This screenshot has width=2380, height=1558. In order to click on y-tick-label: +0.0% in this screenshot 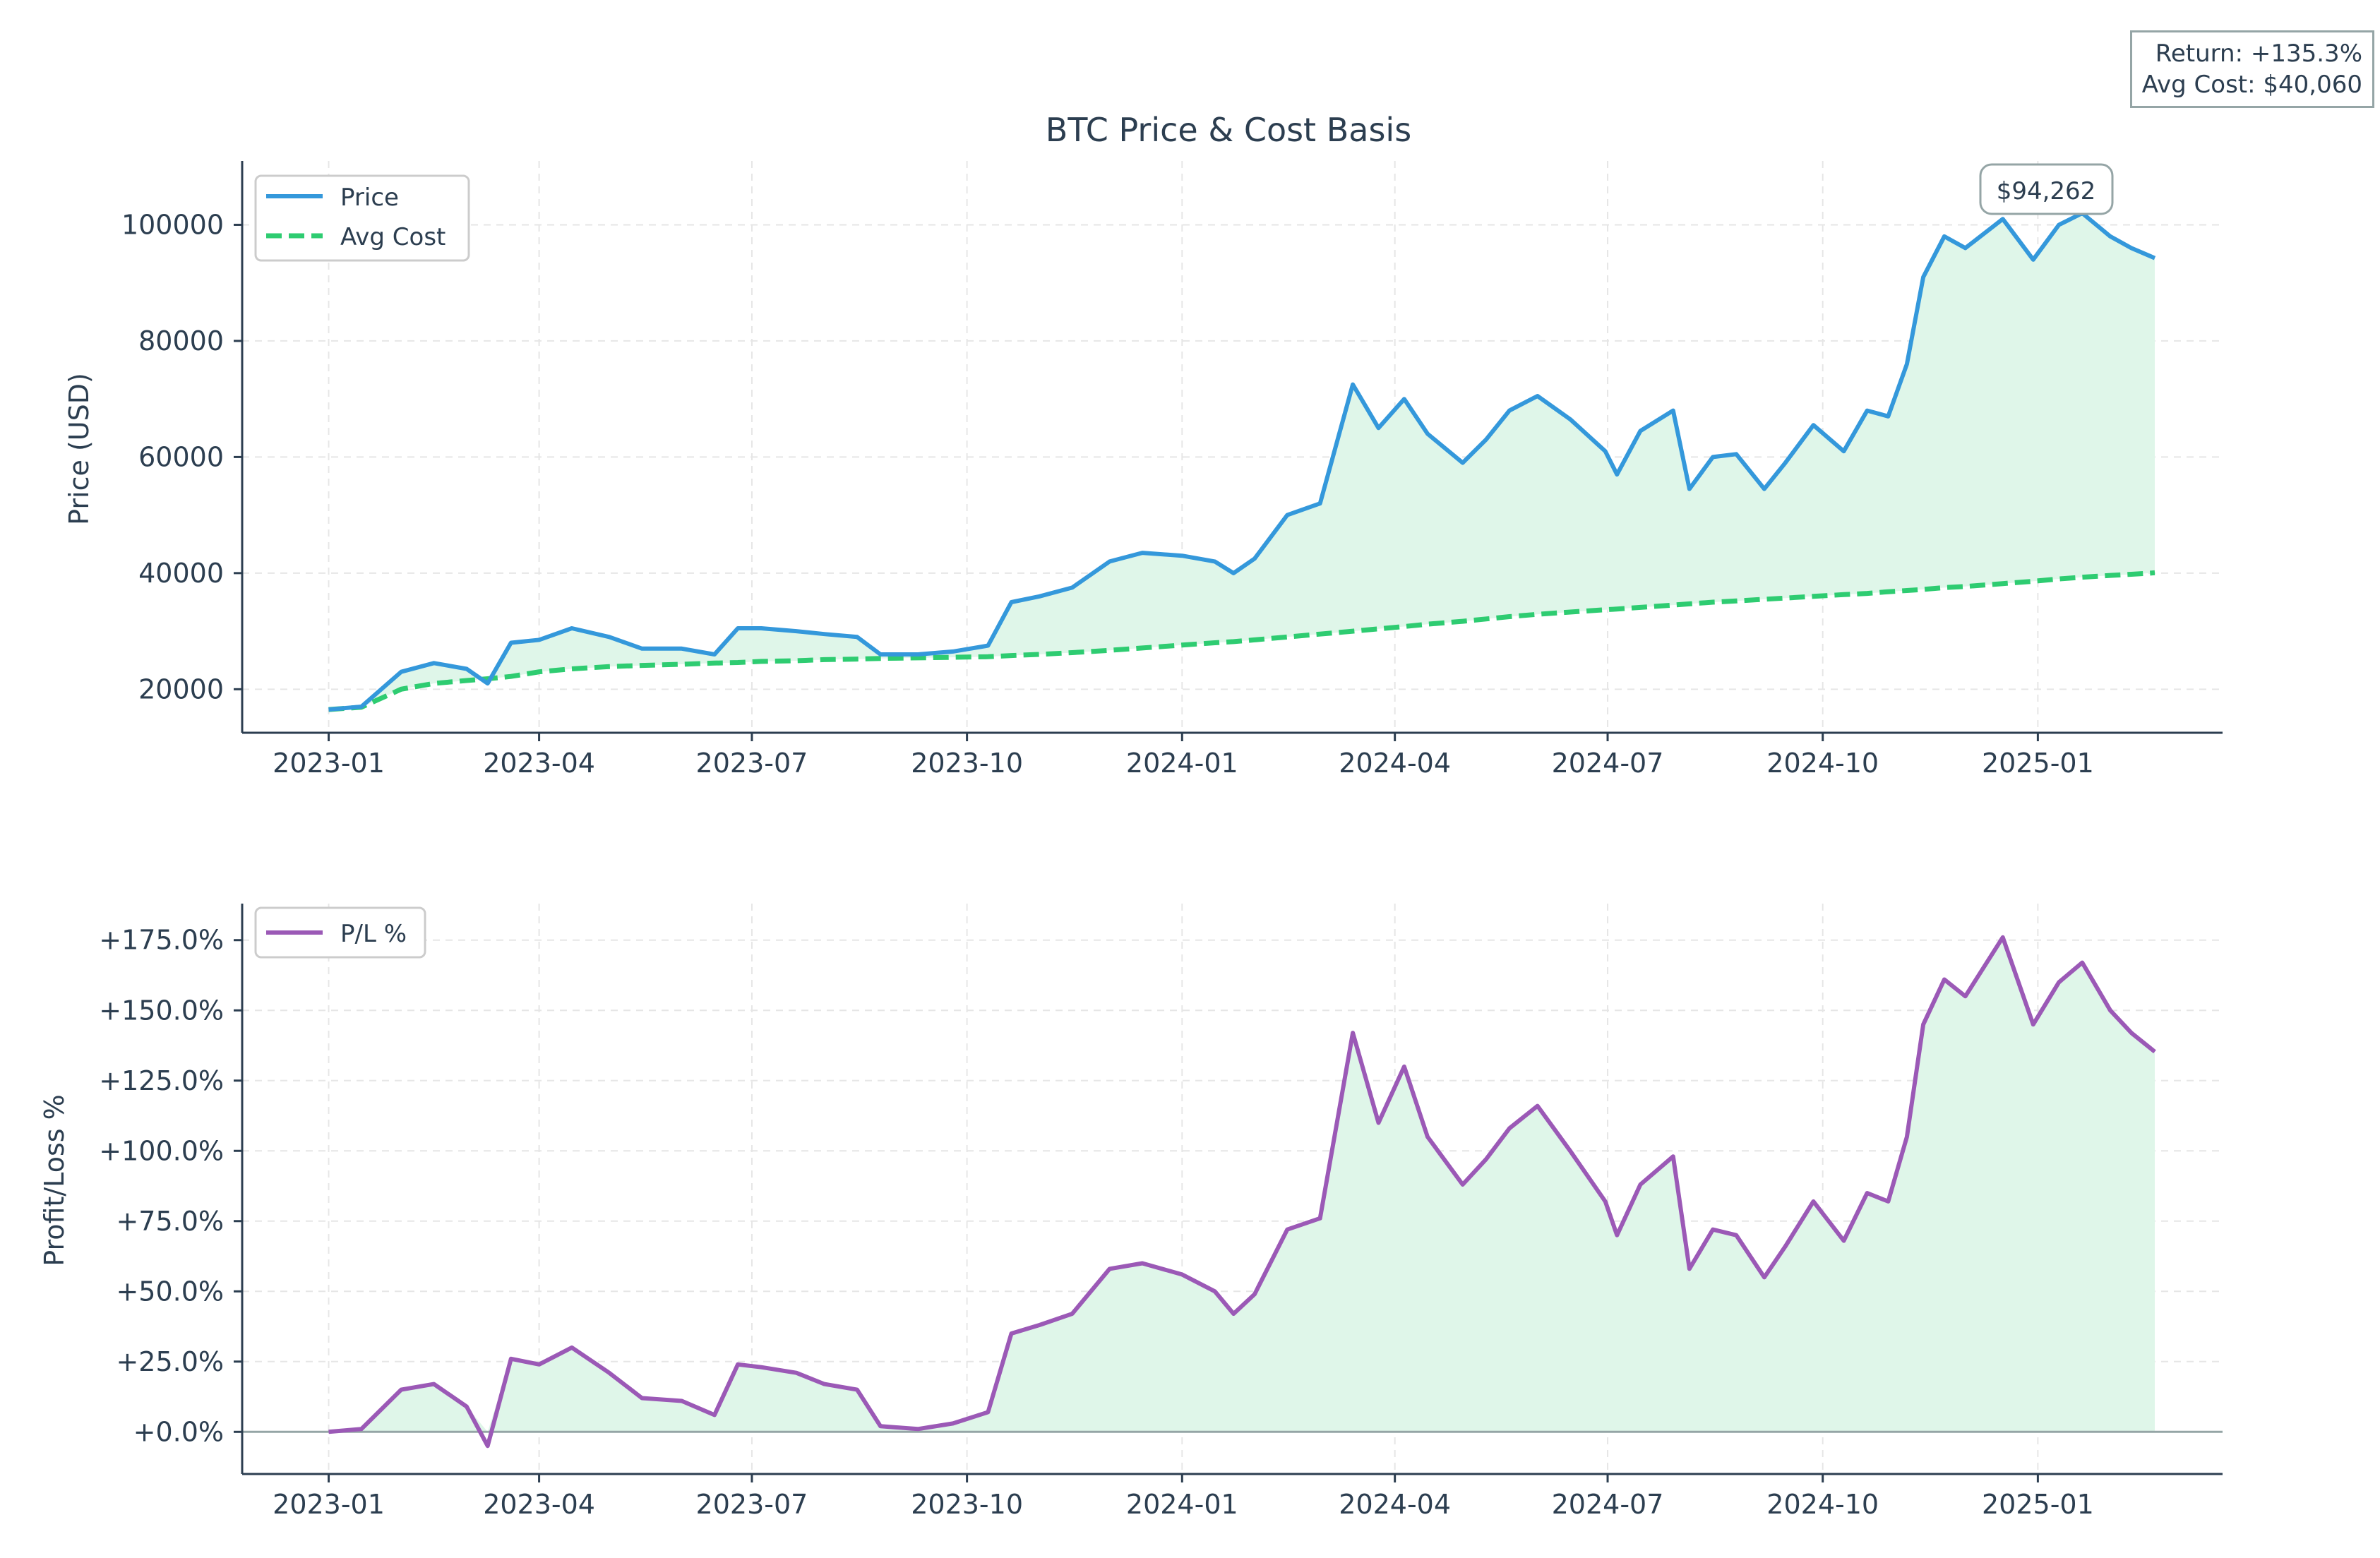, I will do `click(179, 1431)`.